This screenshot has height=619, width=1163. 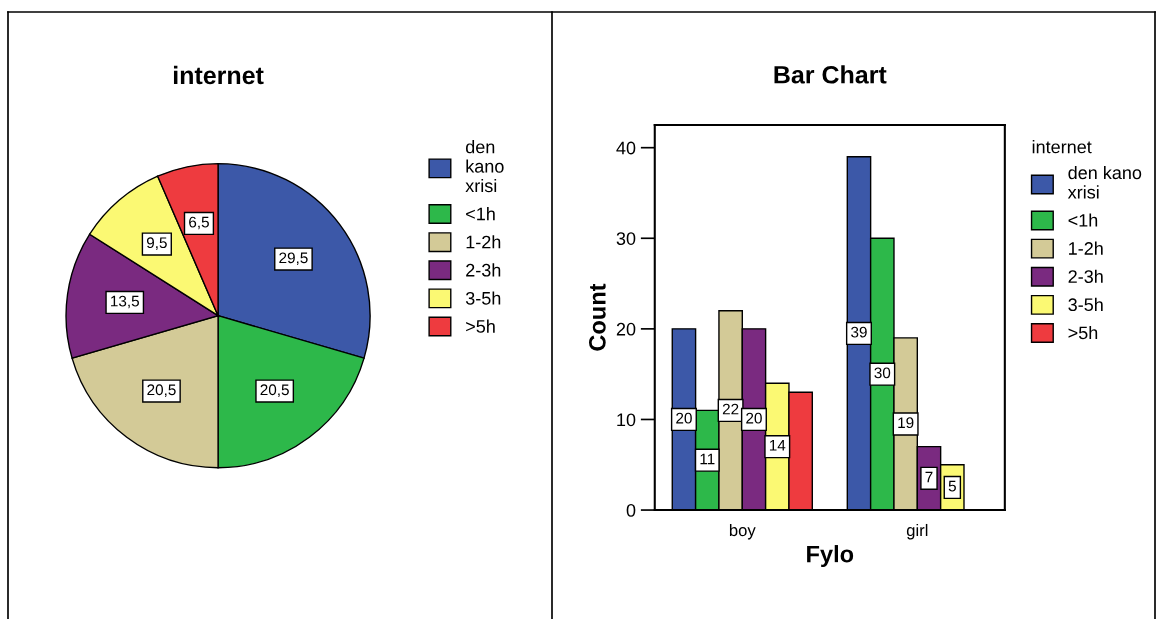 I want to click on chart-title: internet, so click(x=218, y=75).